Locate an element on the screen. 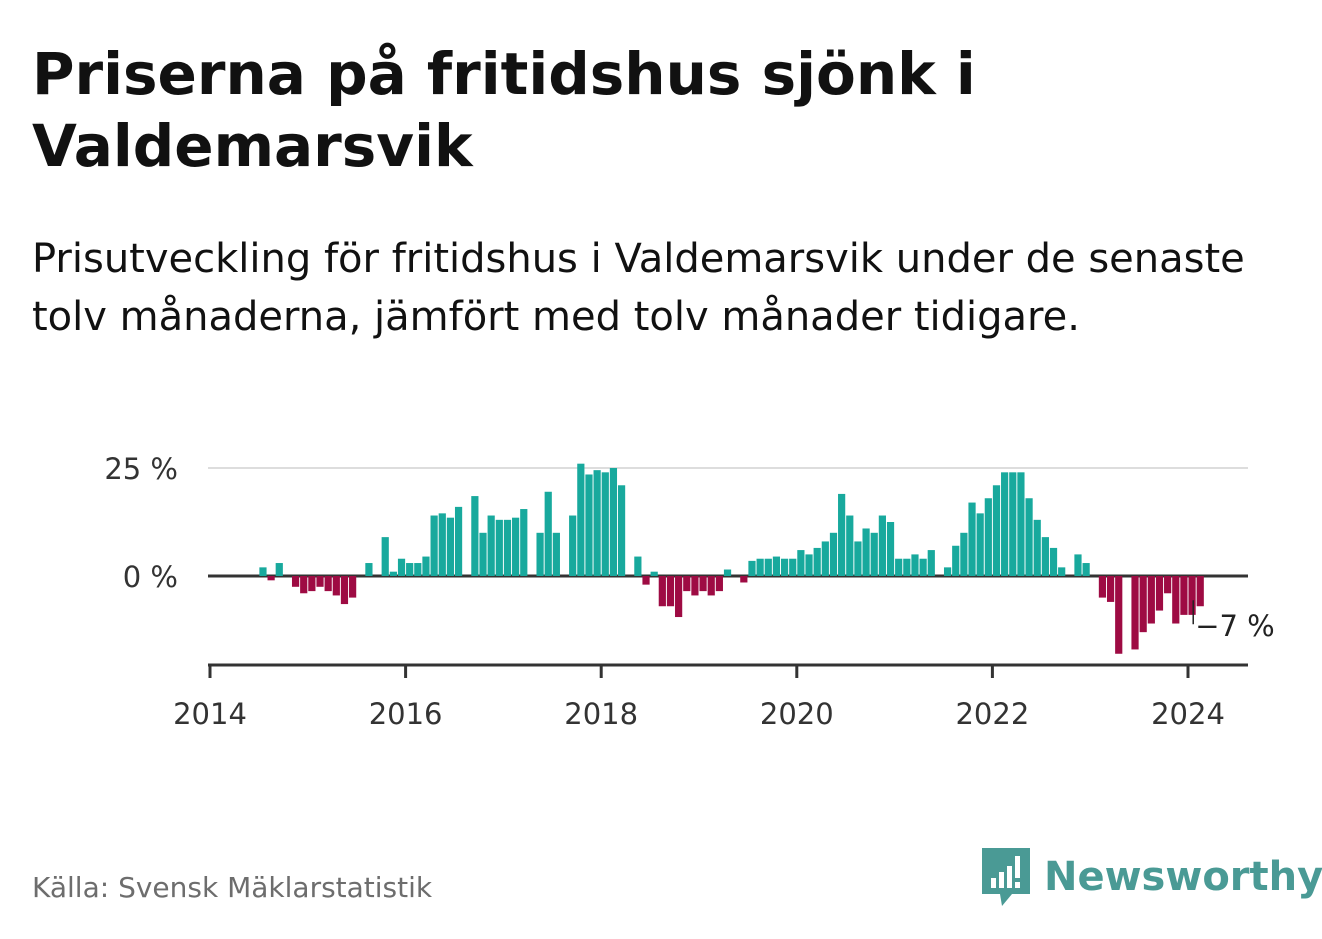 The image size is (1322, 939). bars is located at coordinates (731, 558).